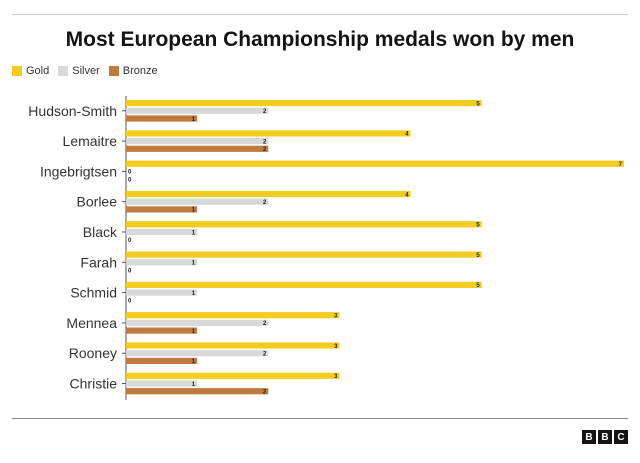 This screenshot has width=640, height=463. What do you see at coordinates (268, 194) in the screenshot?
I see `bar-gold-borlee` at bounding box center [268, 194].